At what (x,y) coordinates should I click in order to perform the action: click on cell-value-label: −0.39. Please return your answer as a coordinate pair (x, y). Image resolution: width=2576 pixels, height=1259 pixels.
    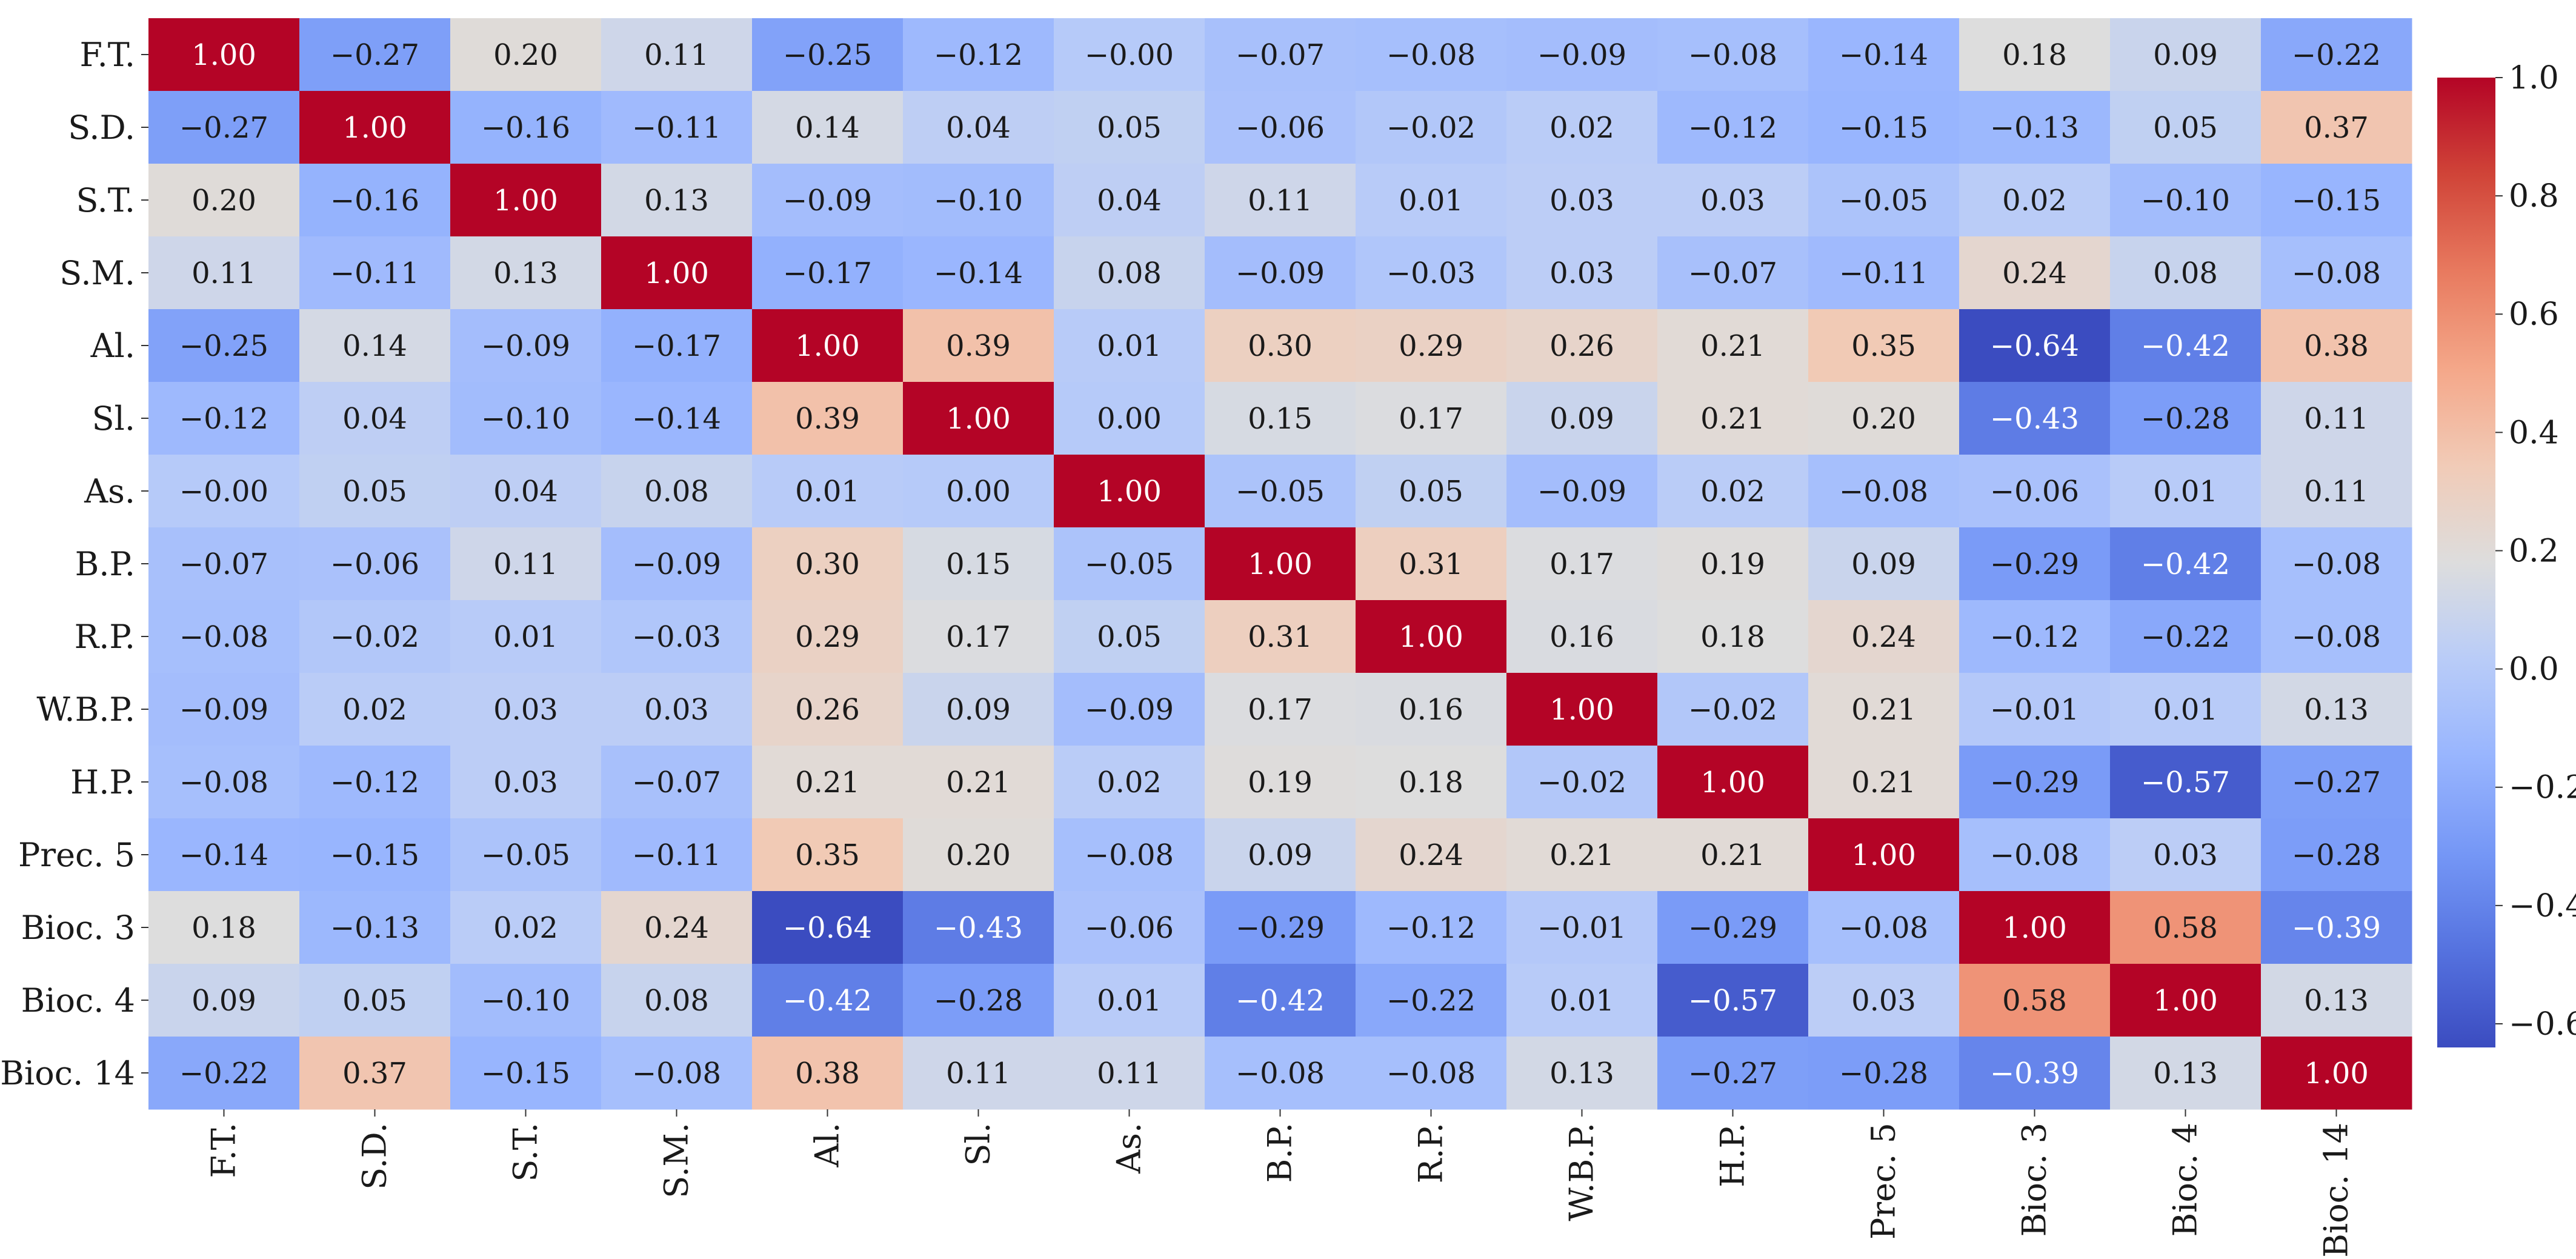
    Looking at the image, I should click on (2034, 1073).